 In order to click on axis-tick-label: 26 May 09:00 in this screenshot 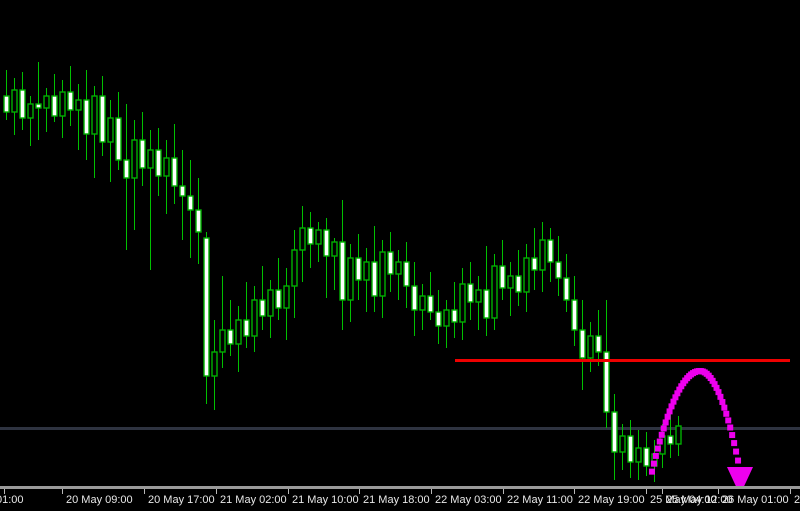, I will do `click(797, 500)`.